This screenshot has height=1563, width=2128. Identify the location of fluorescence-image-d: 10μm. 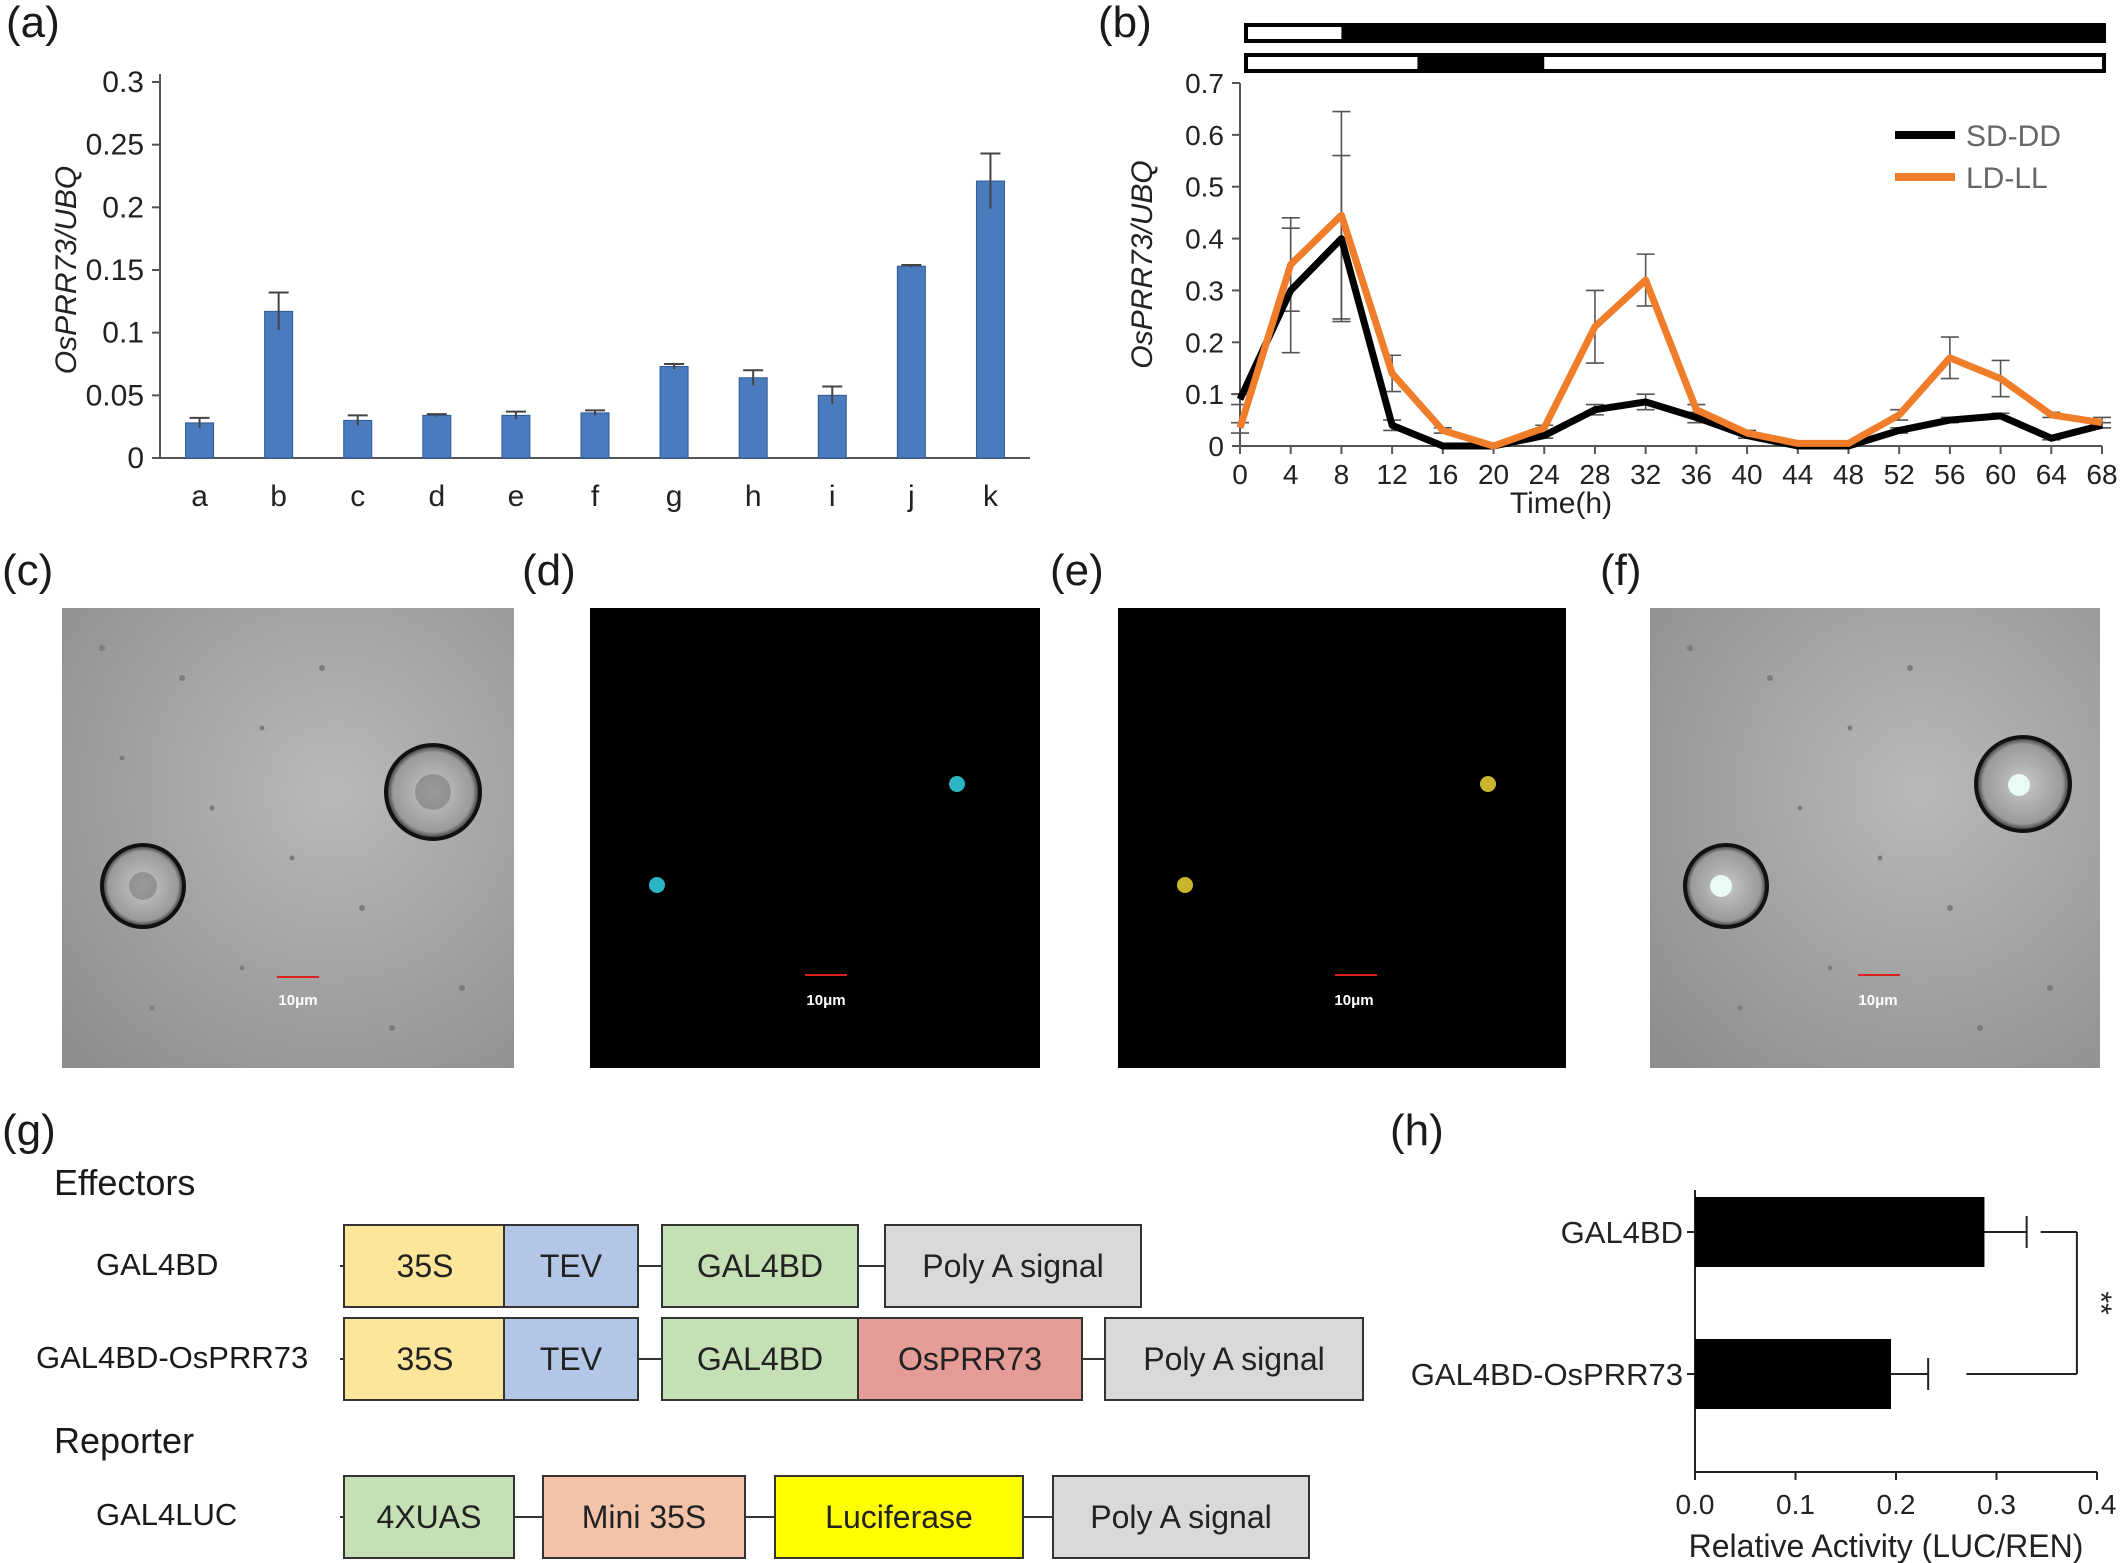
(815, 838).